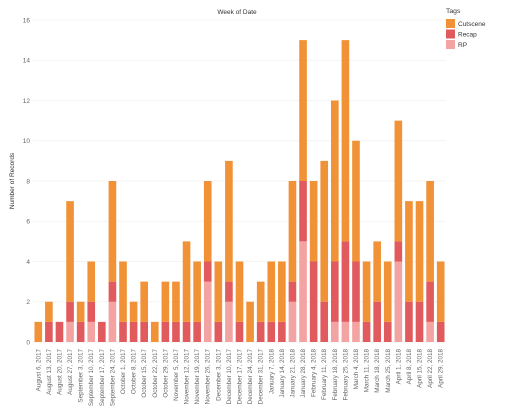 The height and width of the screenshot is (415, 512). What do you see at coordinates (467, 35) in the screenshot?
I see `legend-label-recap: Recap` at bounding box center [467, 35].